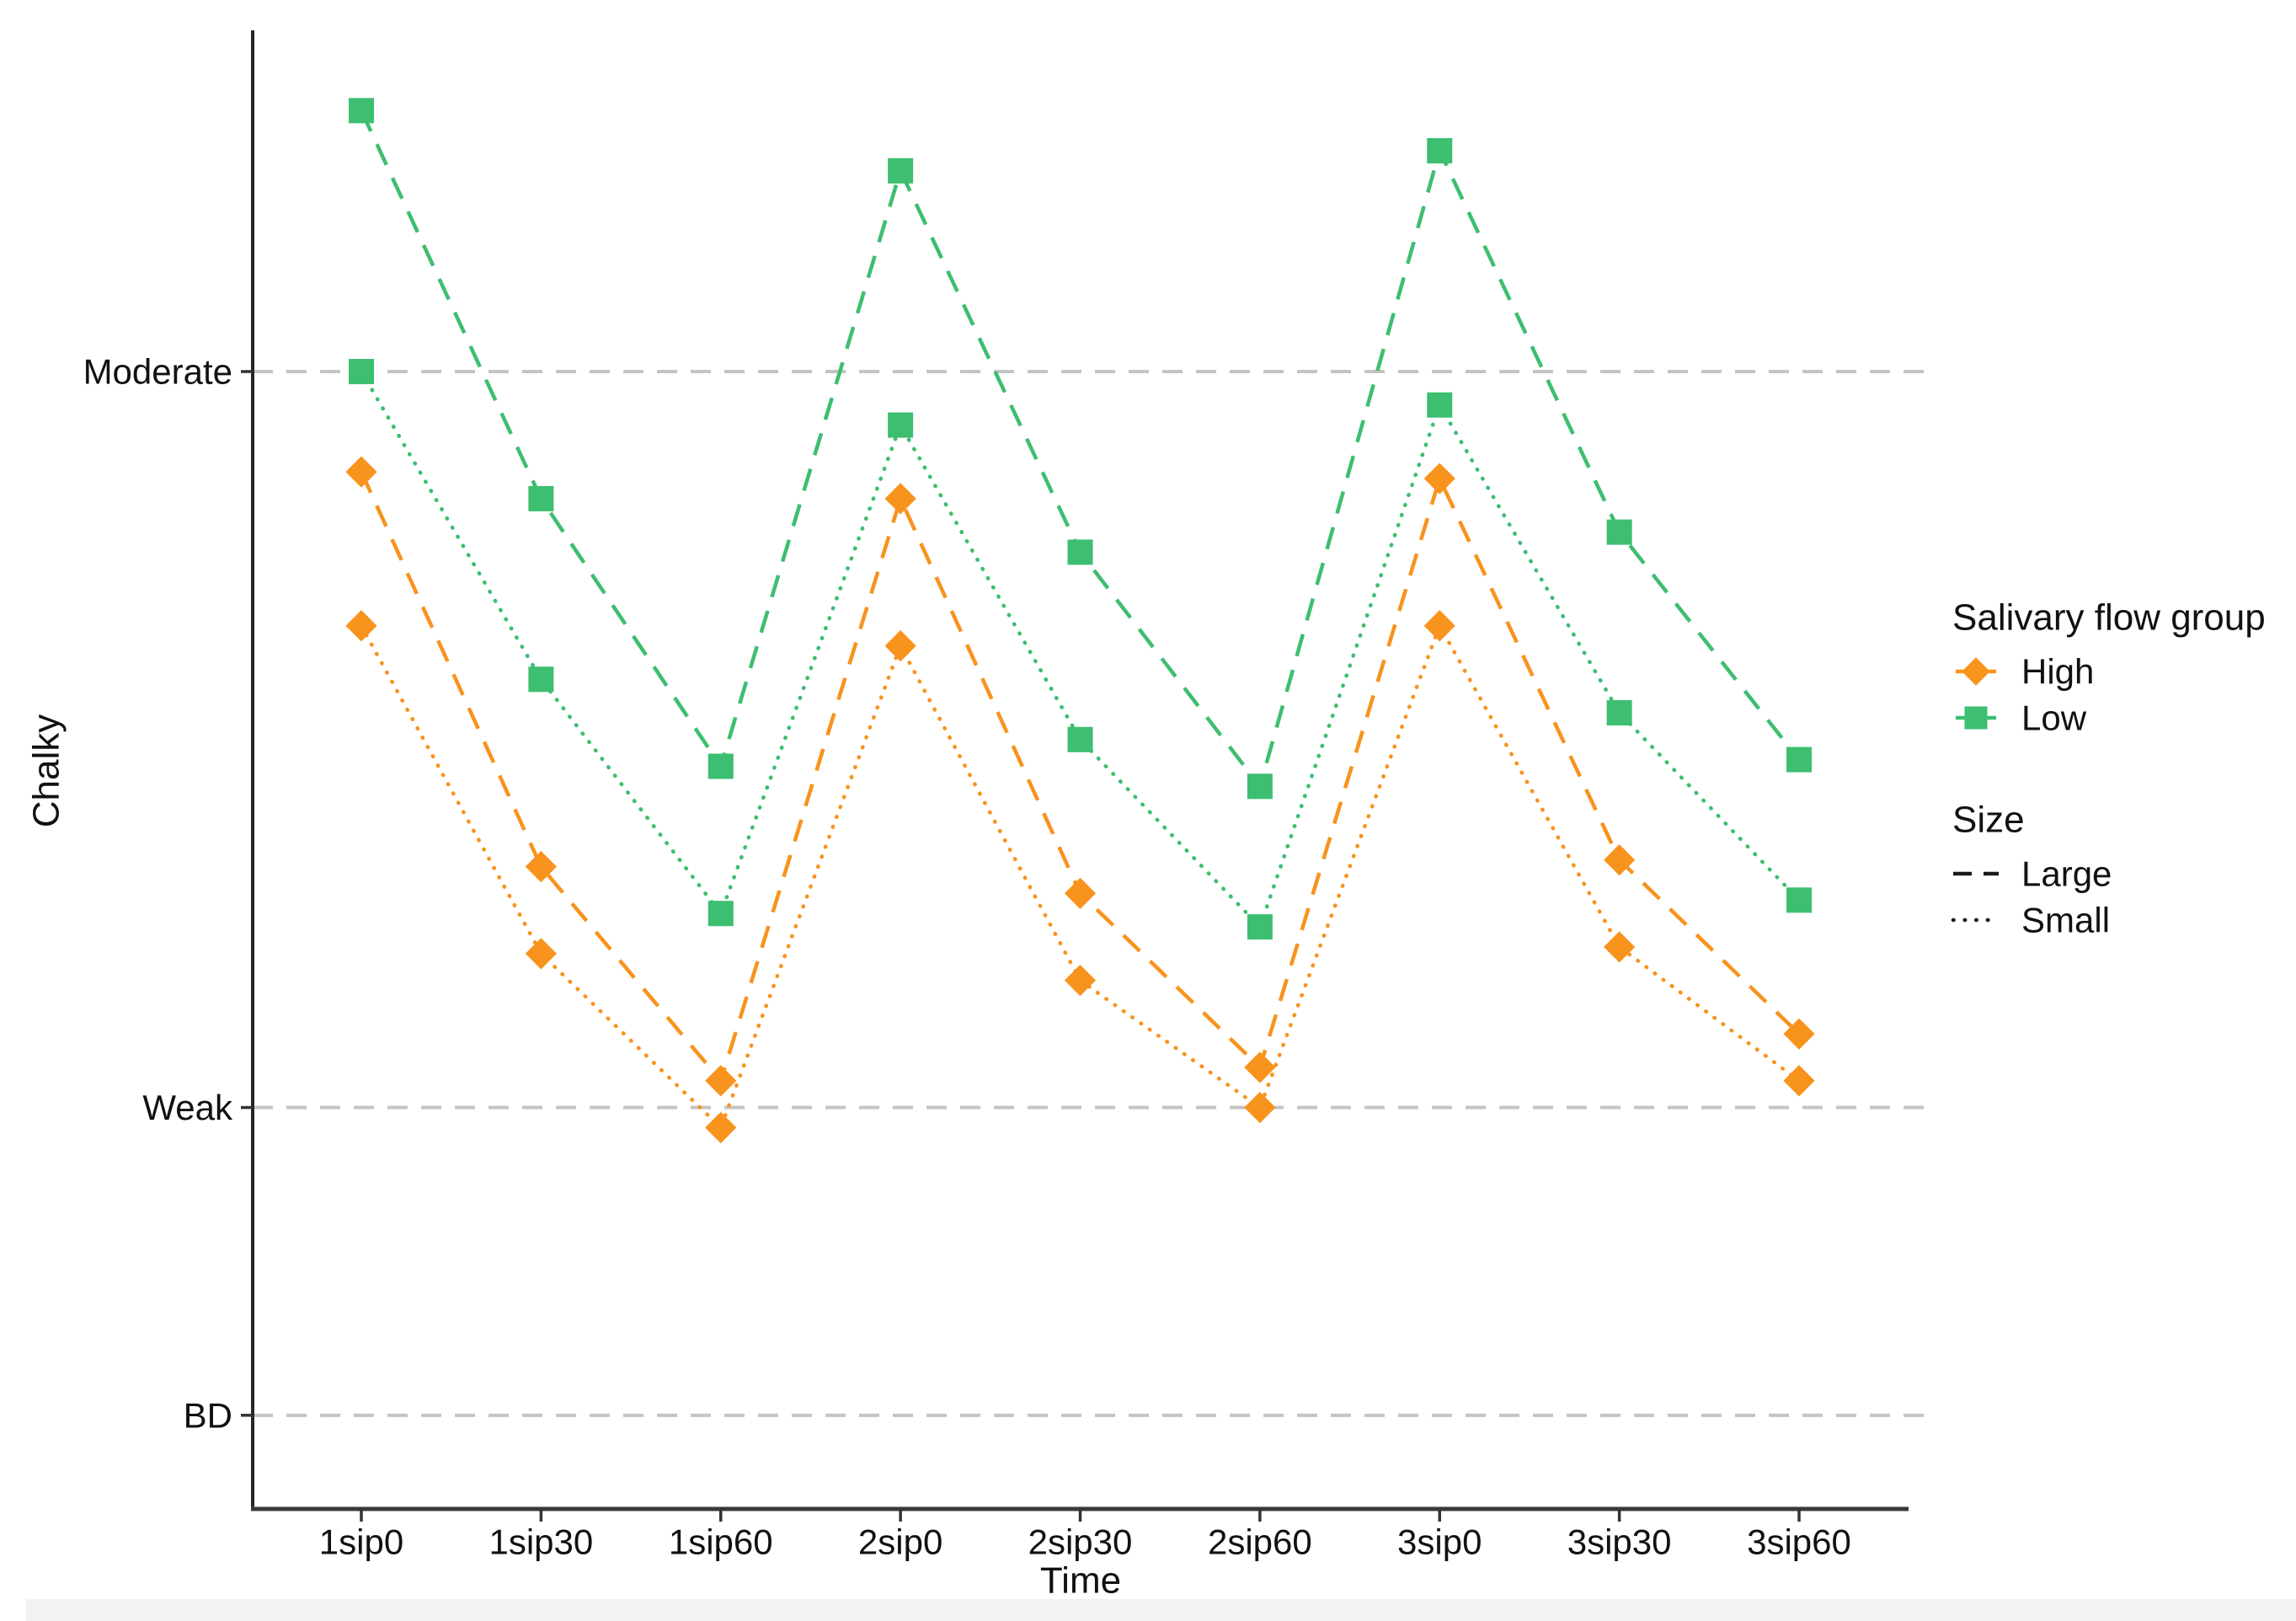 This screenshot has height=1621, width=2296. I want to click on footer-strip, so click(1161, 1610).